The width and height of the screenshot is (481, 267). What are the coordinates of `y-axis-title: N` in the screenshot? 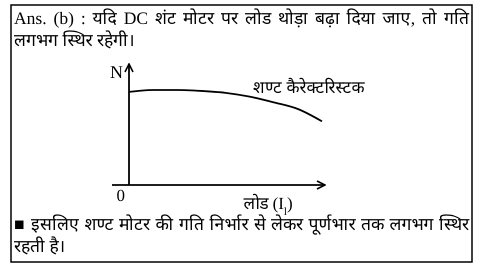 It's located at (116, 72).